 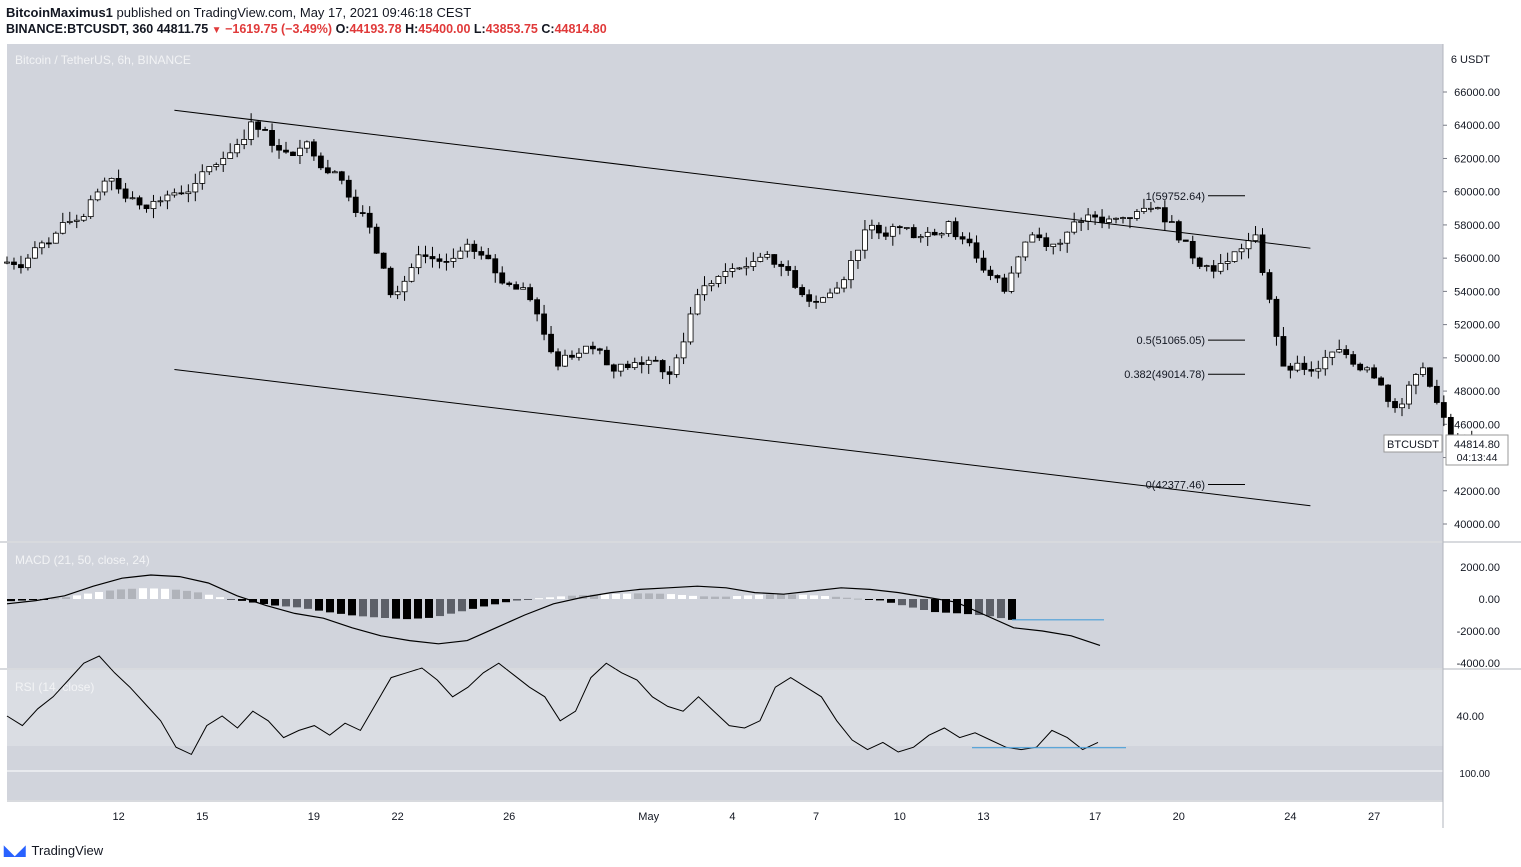 I want to click on publisher-name: BitcoinMaximus1, so click(x=59, y=12).